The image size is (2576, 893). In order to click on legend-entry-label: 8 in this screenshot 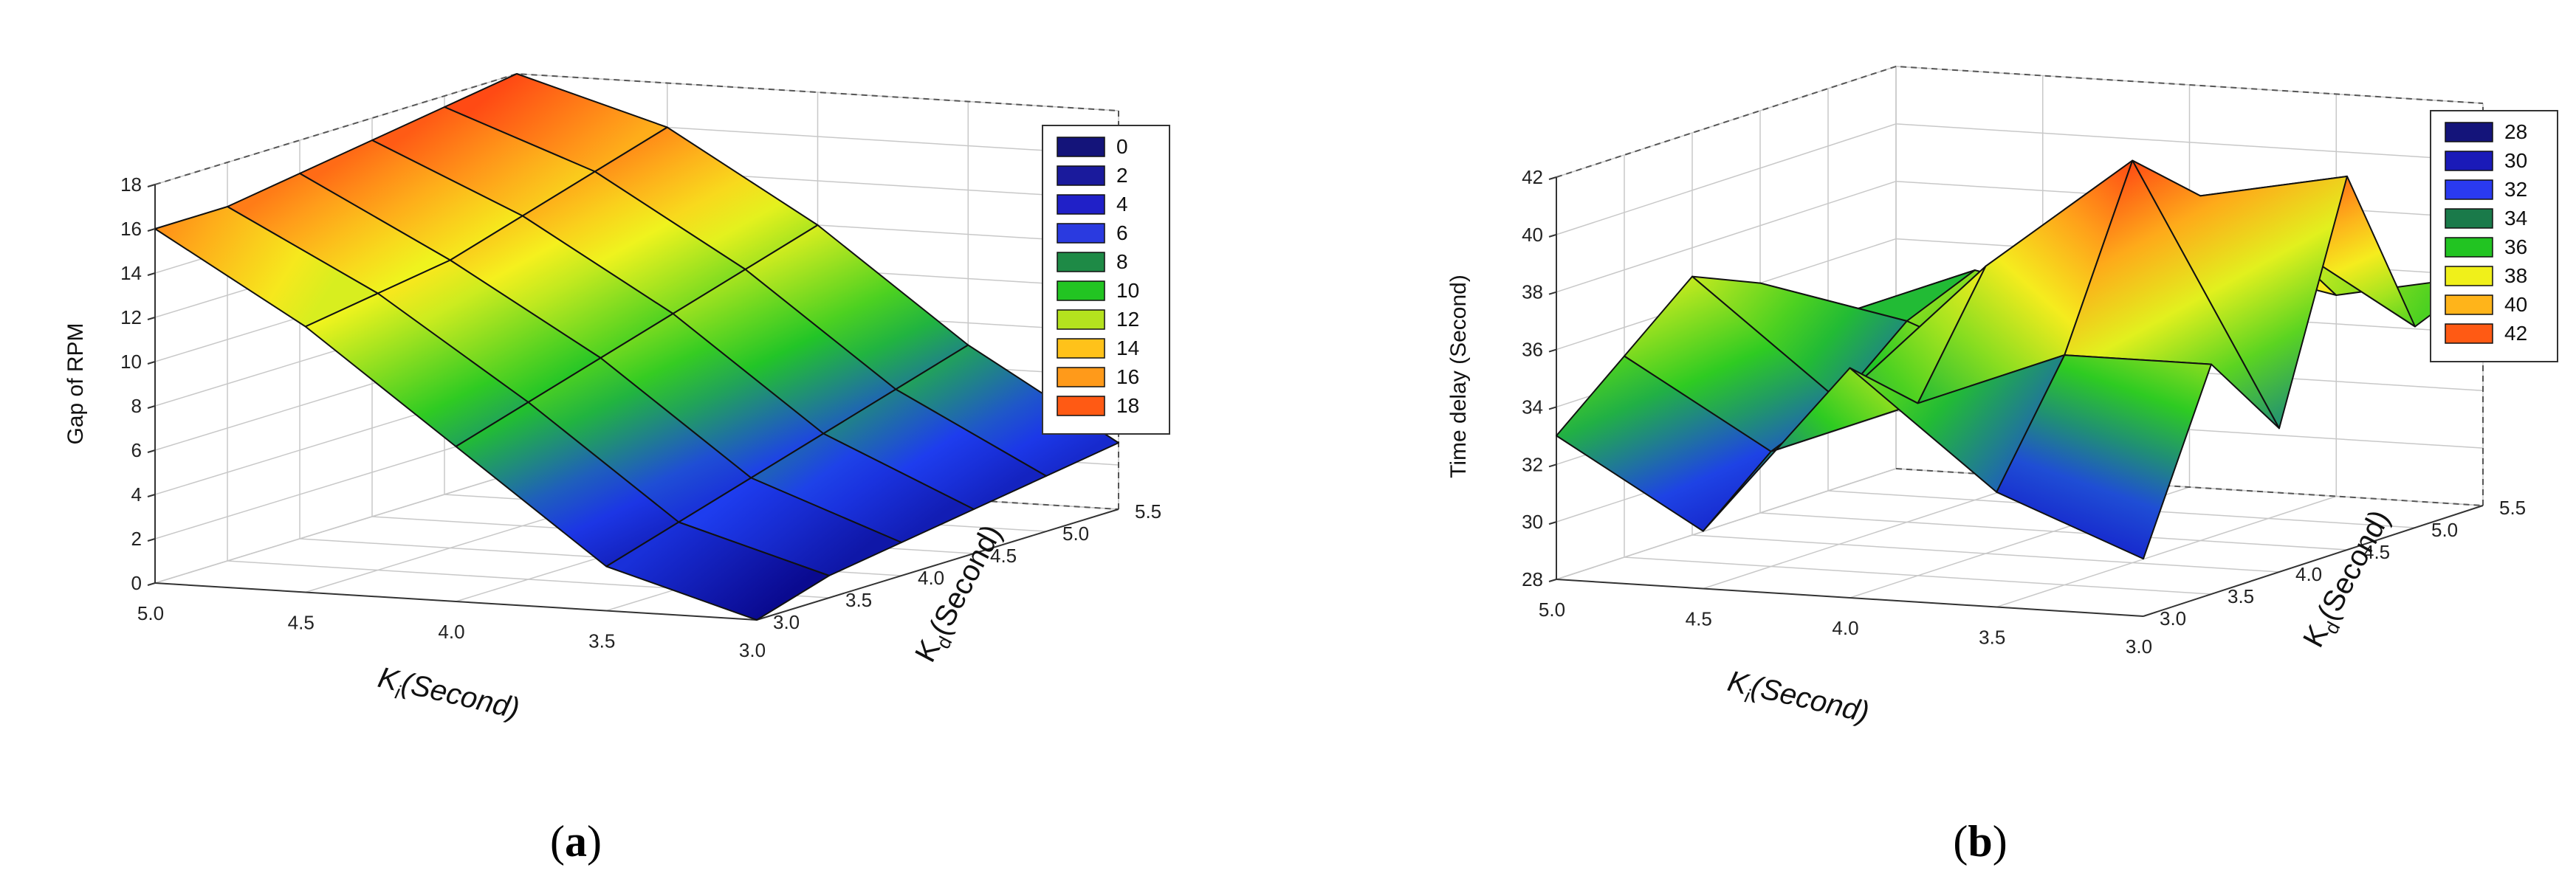, I will do `click(1122, 261)`.